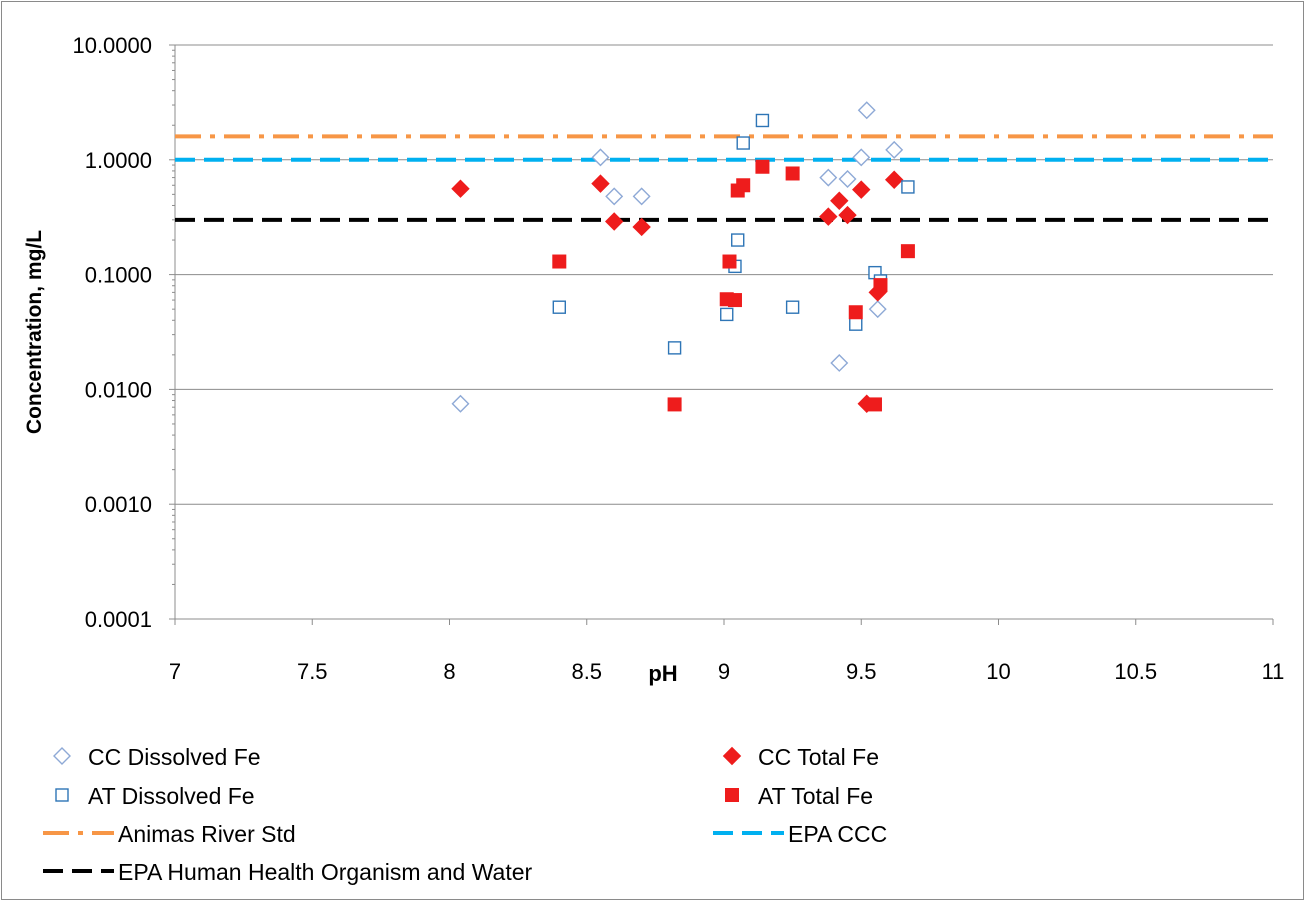 Image resolution: width=1307 pixels, height=903 pixels. I want to click on x-tick-label: 8.5, so click(586, 671).